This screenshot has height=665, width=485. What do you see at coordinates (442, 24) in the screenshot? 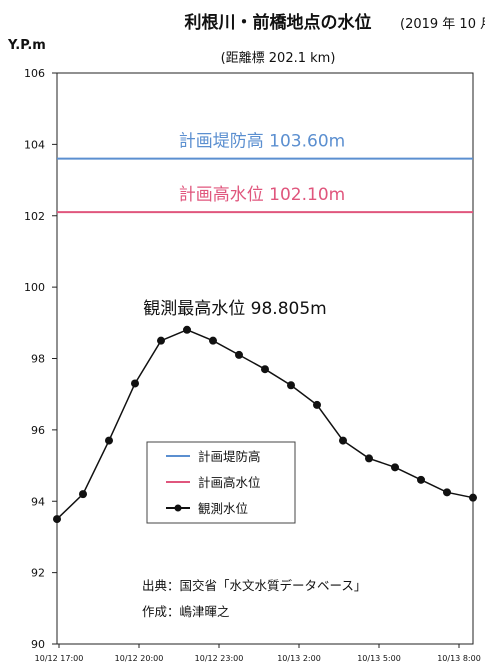
I see `chart-title-suffix: (2019 年 10 月)` at bounding box center [442, 24].